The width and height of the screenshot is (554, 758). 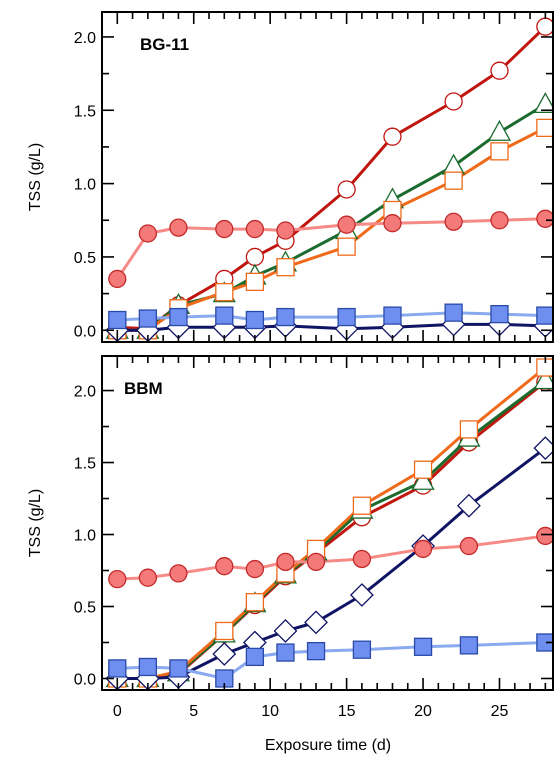 I want to click on x-tick-label: 20, so click(x=423, y=711).